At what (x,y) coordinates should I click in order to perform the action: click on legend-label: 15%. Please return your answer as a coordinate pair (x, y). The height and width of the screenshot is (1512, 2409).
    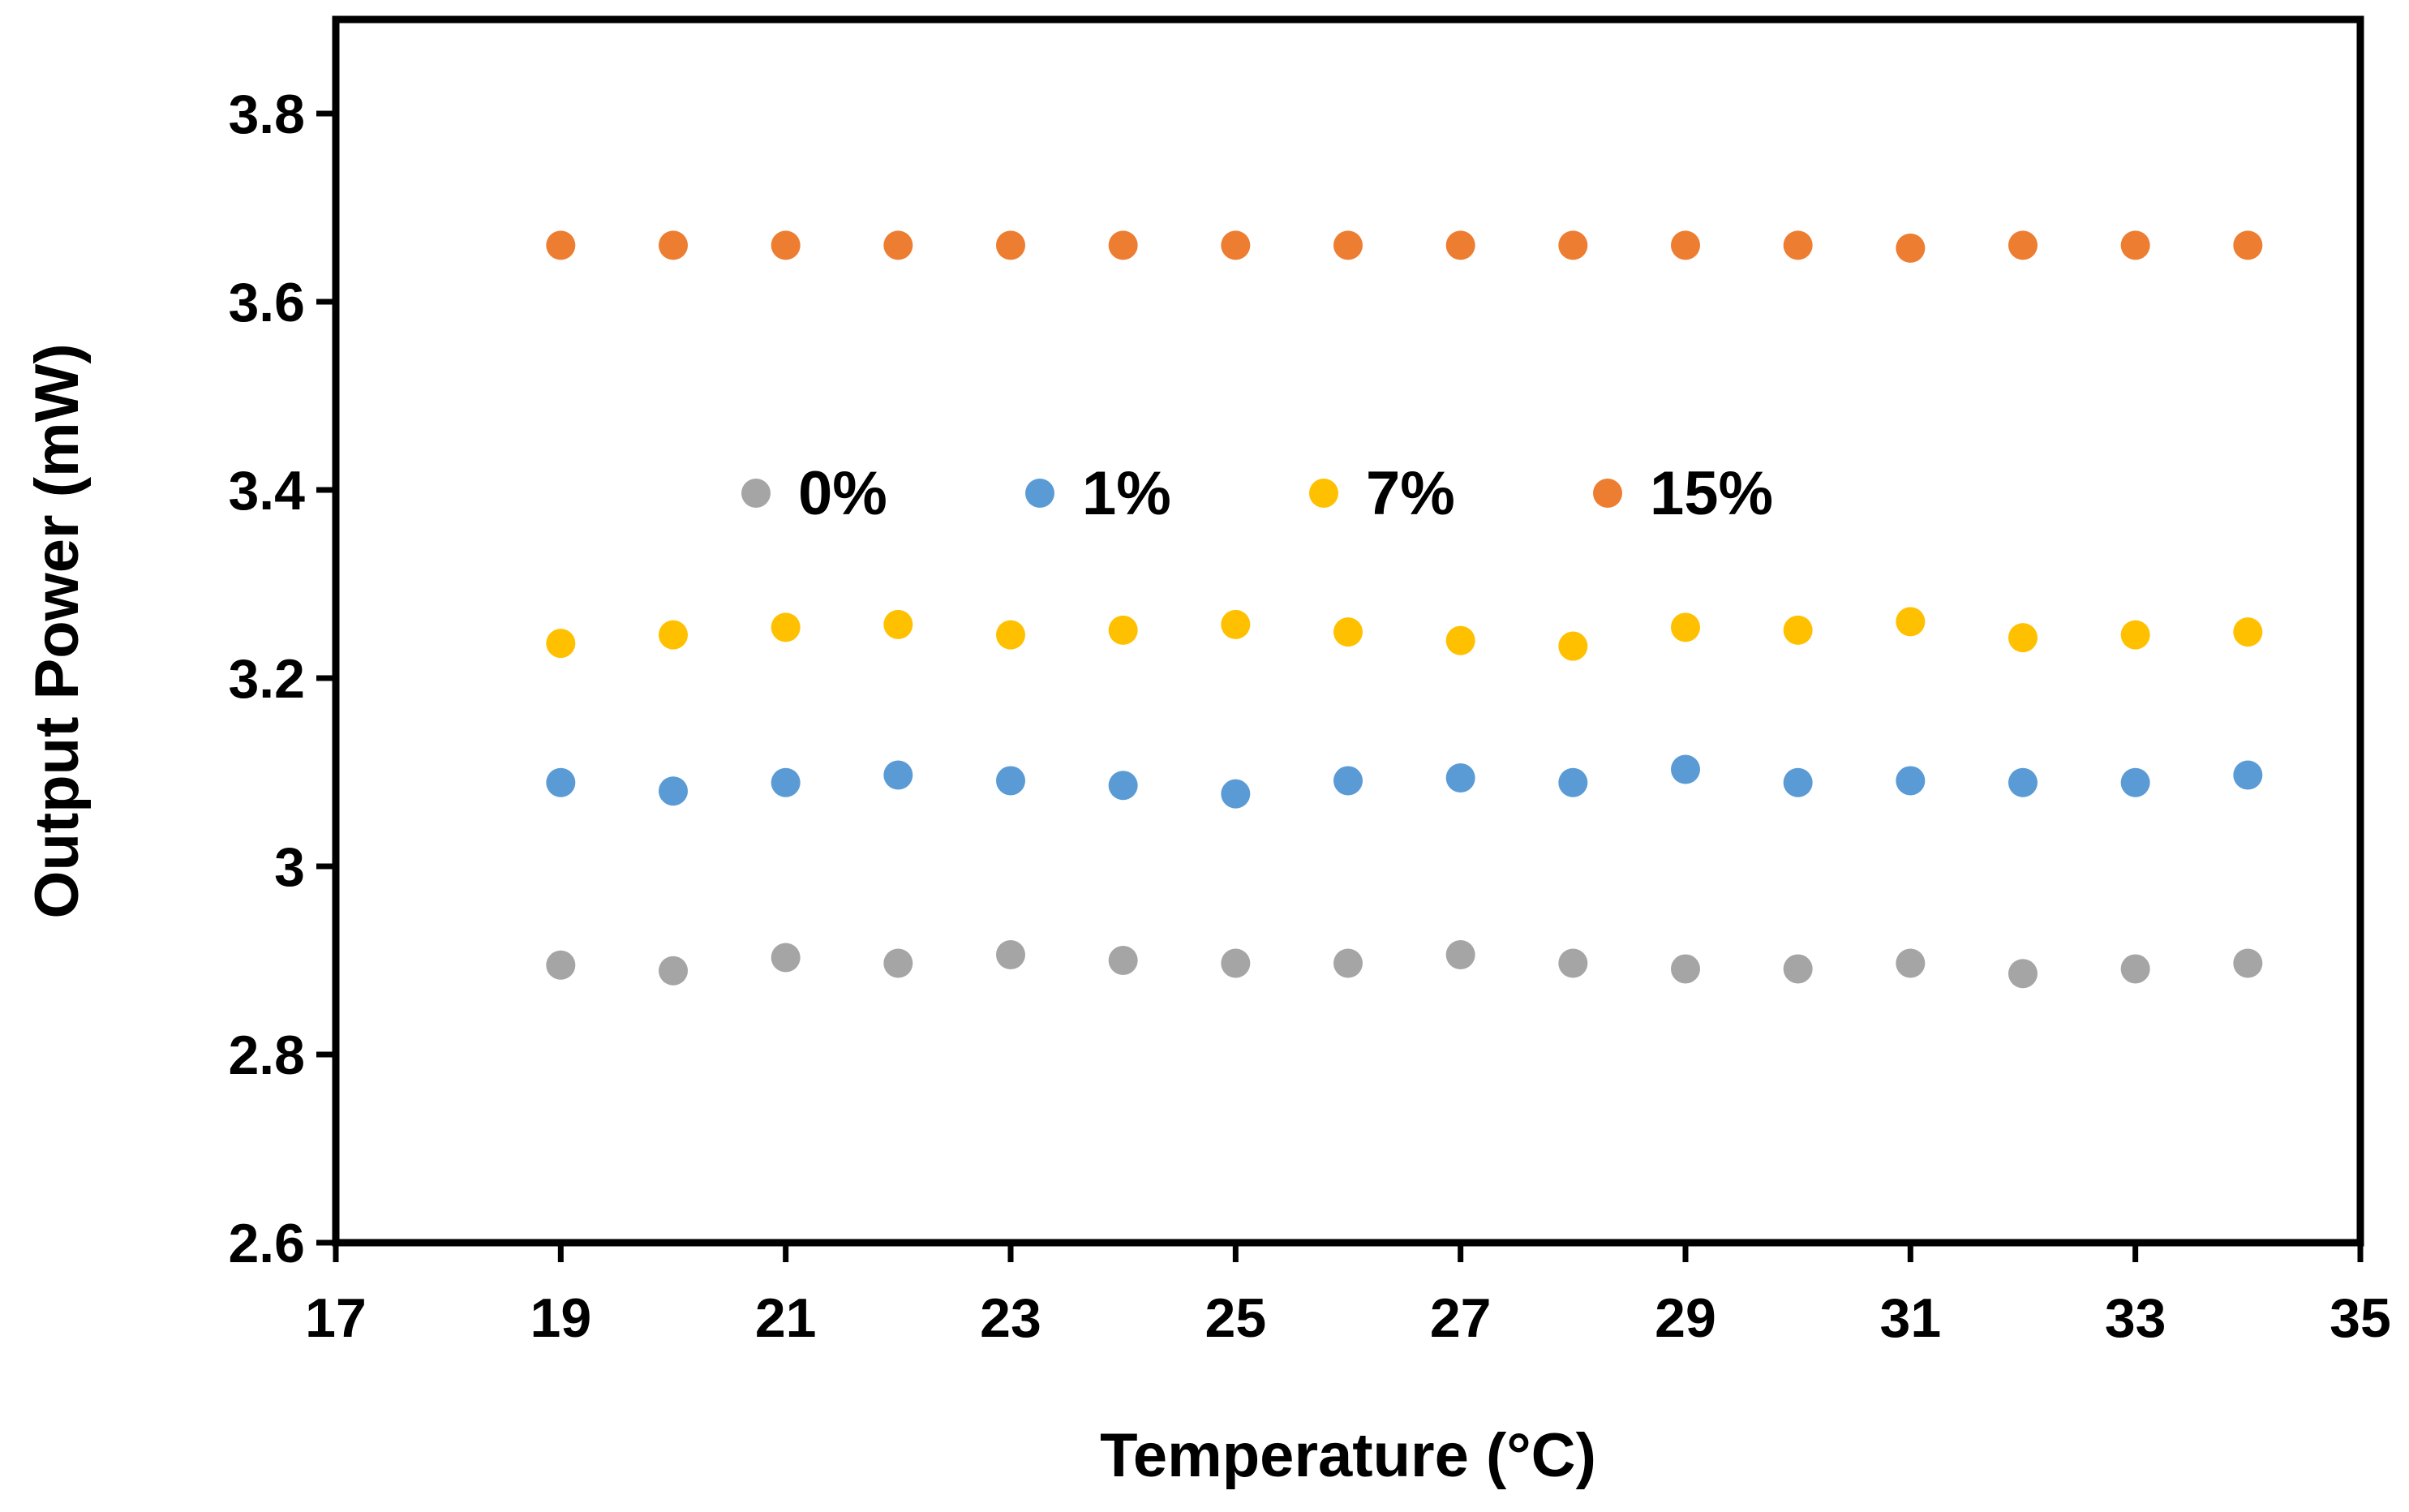
    Looking at the image, I should click on (1711, 493).